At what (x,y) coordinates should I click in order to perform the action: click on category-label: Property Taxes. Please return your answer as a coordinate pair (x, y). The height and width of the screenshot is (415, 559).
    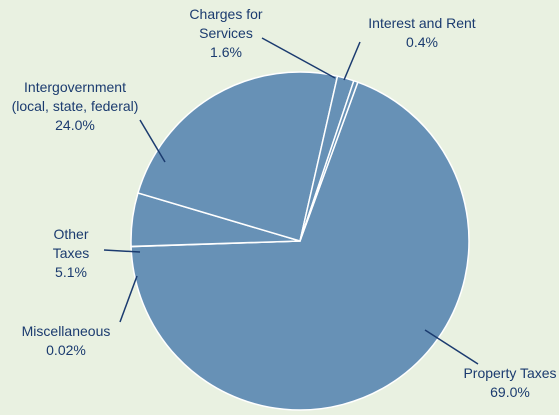
    Looking at the image, I should click on (510, 373).